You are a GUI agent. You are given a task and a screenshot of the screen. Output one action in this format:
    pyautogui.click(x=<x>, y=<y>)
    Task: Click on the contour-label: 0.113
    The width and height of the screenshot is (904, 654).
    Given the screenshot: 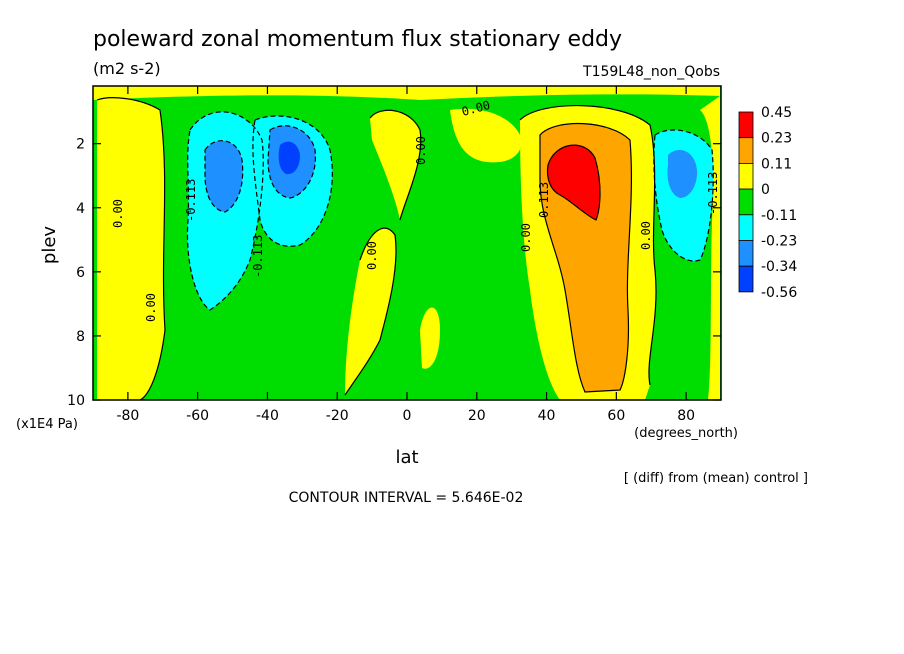 What is the action you would take?
    pyautogui.click(x=544, y=200)
    